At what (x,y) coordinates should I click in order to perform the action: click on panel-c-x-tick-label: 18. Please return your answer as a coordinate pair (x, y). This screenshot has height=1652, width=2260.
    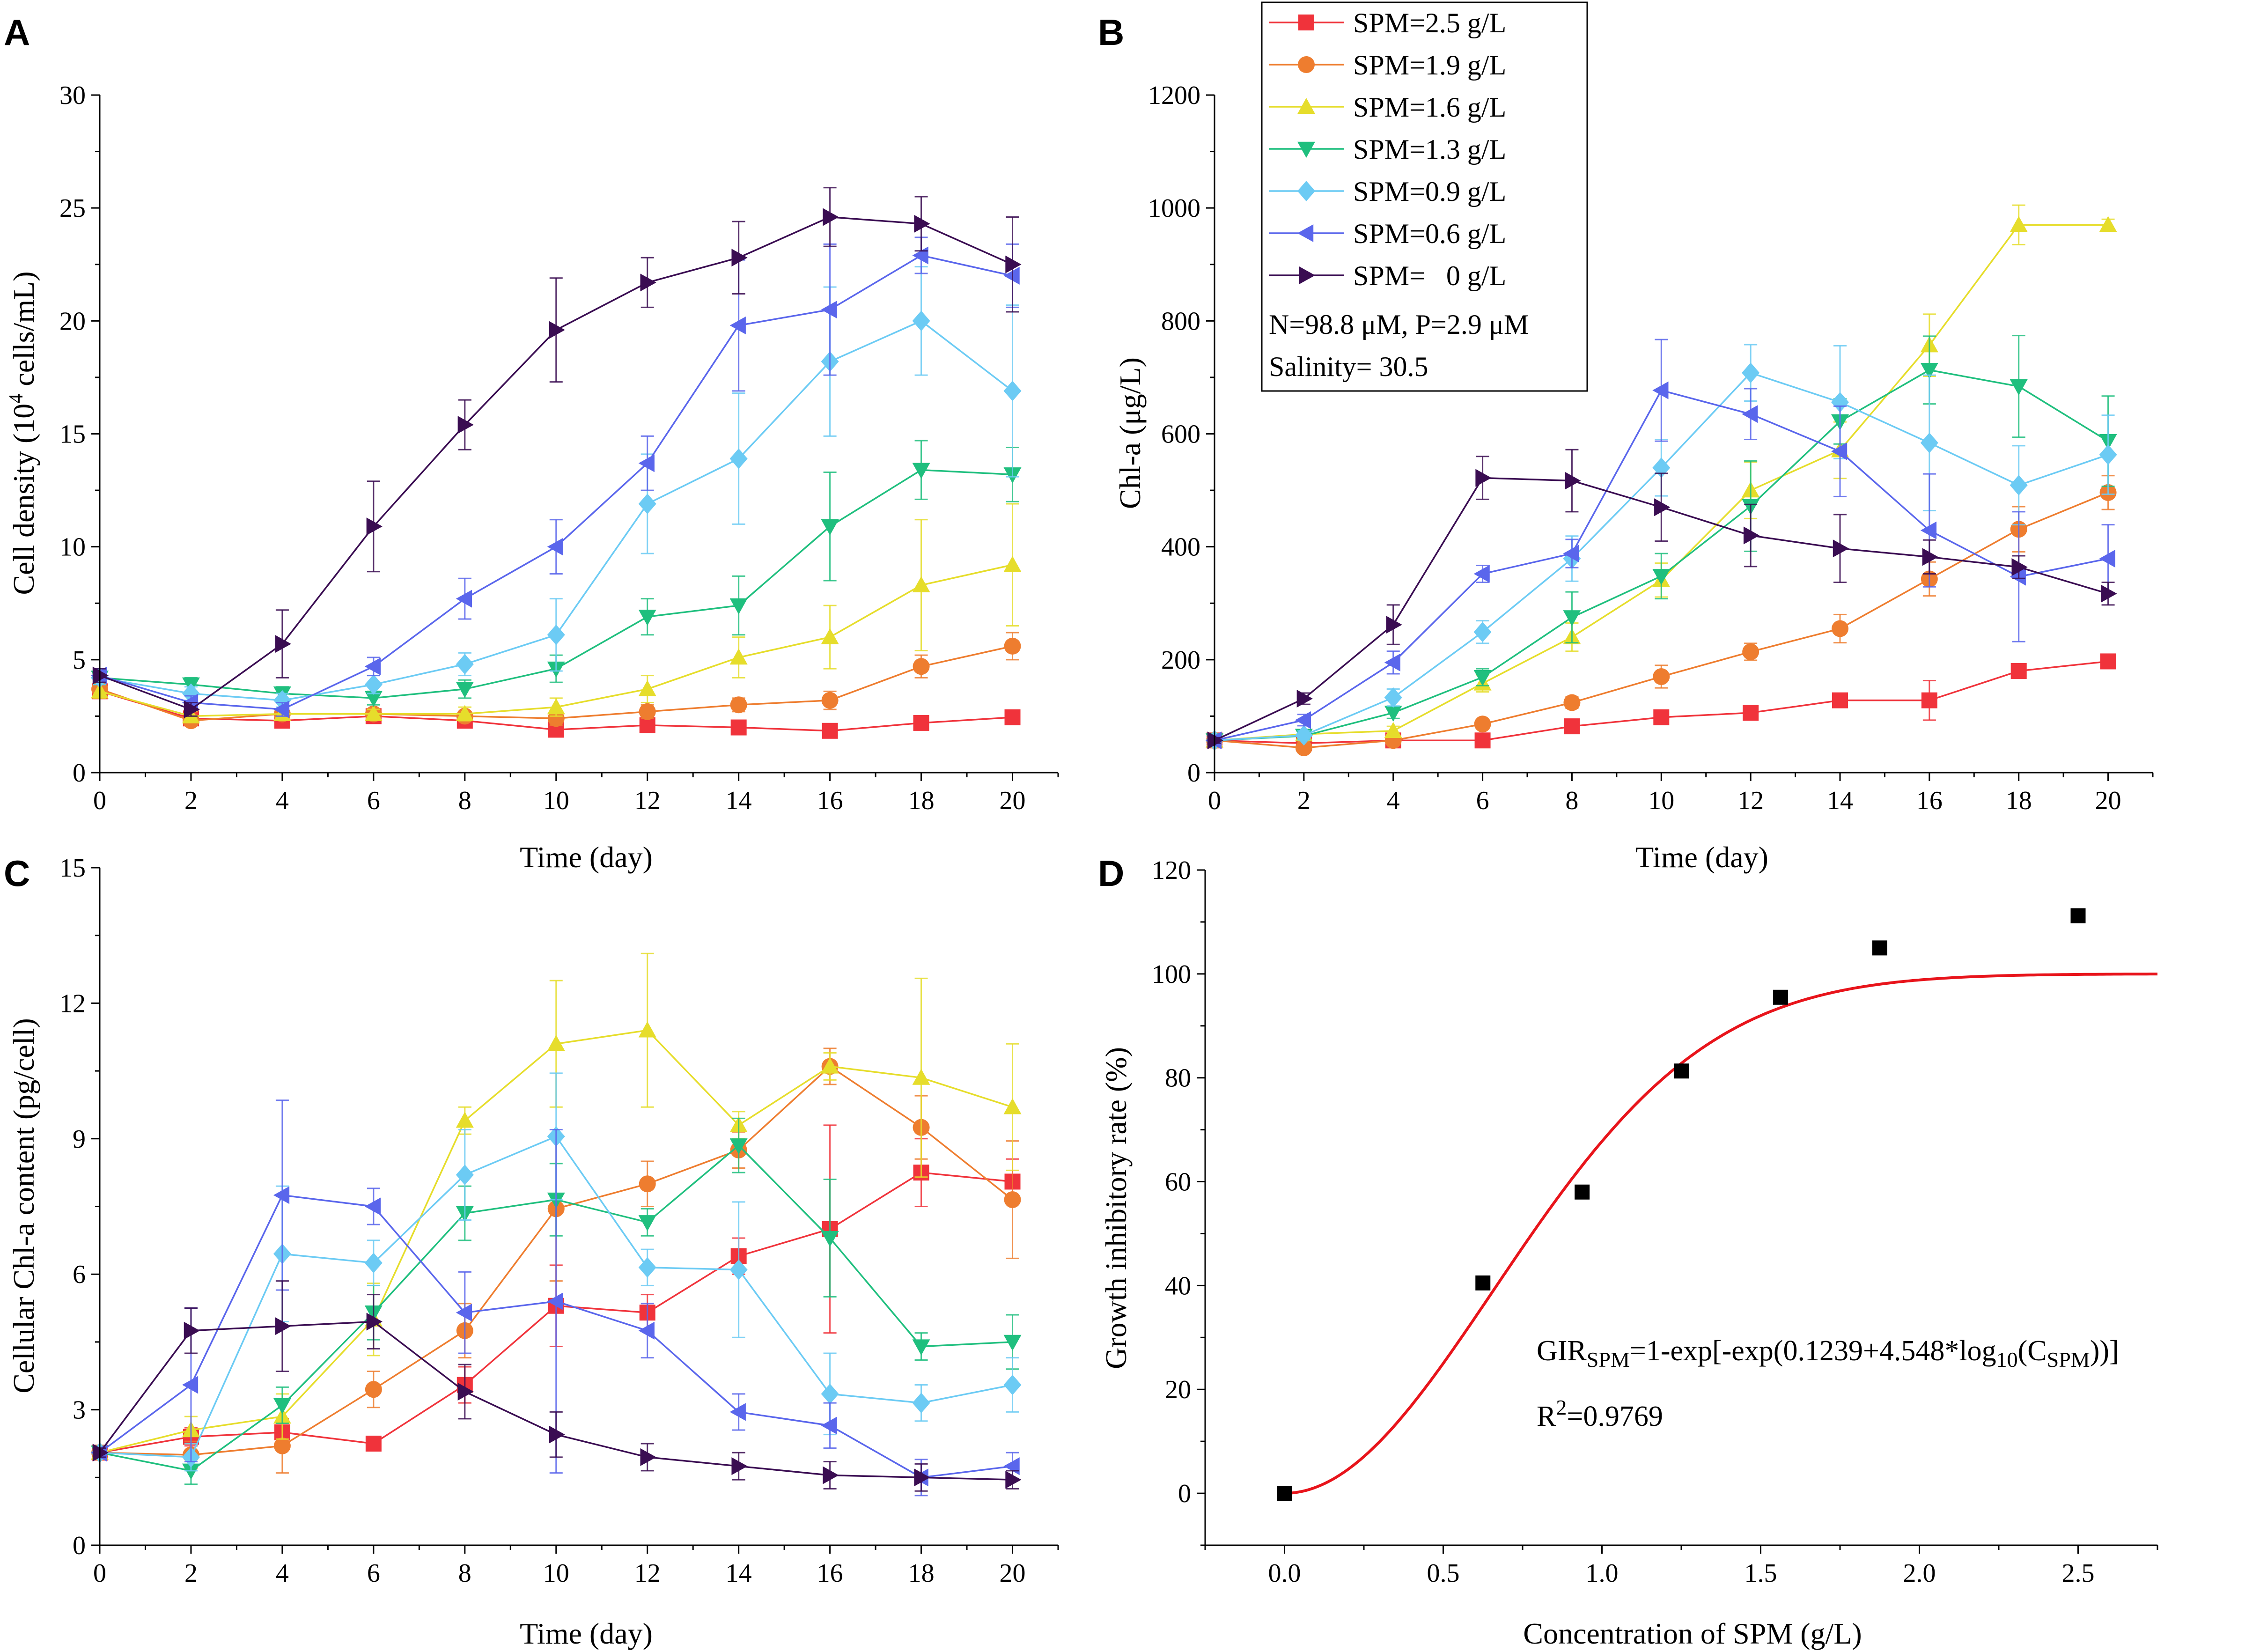
    Looking at the image, I should click on (921, 1573).